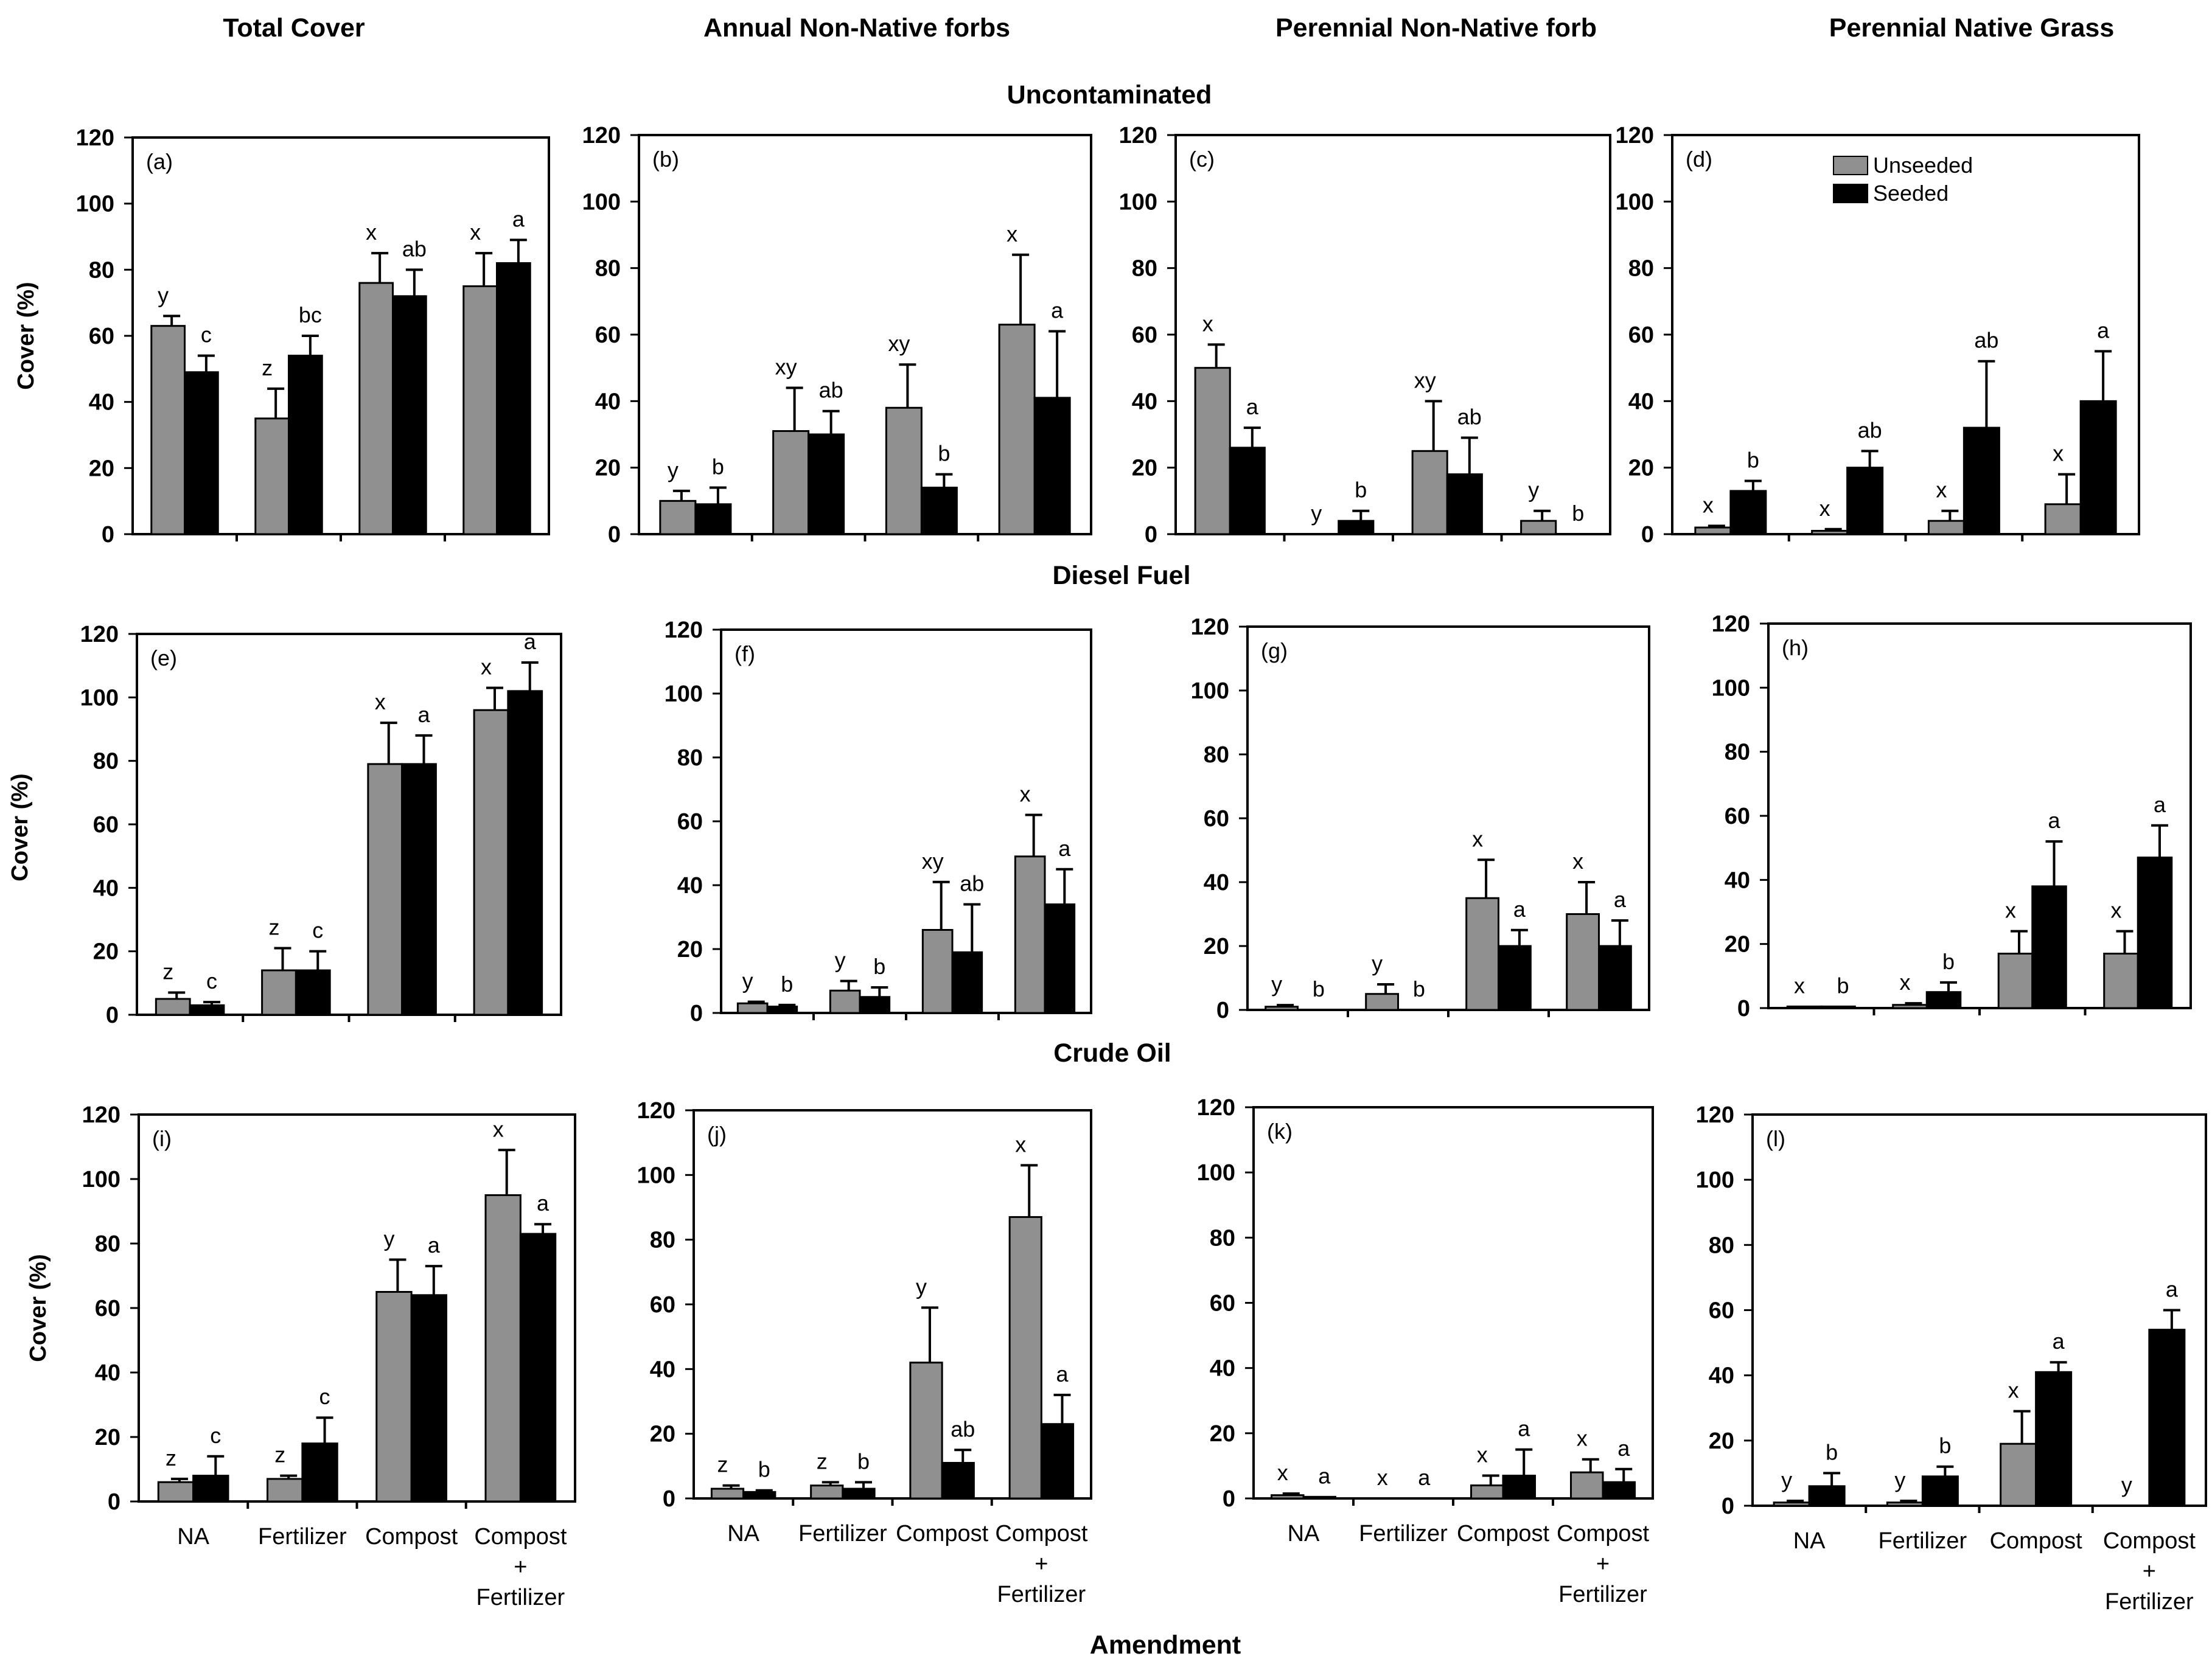  Describe the element at coordinates (678, 517) in the screenshot. I see `panel-b-bar-unseeded-na` at that location.